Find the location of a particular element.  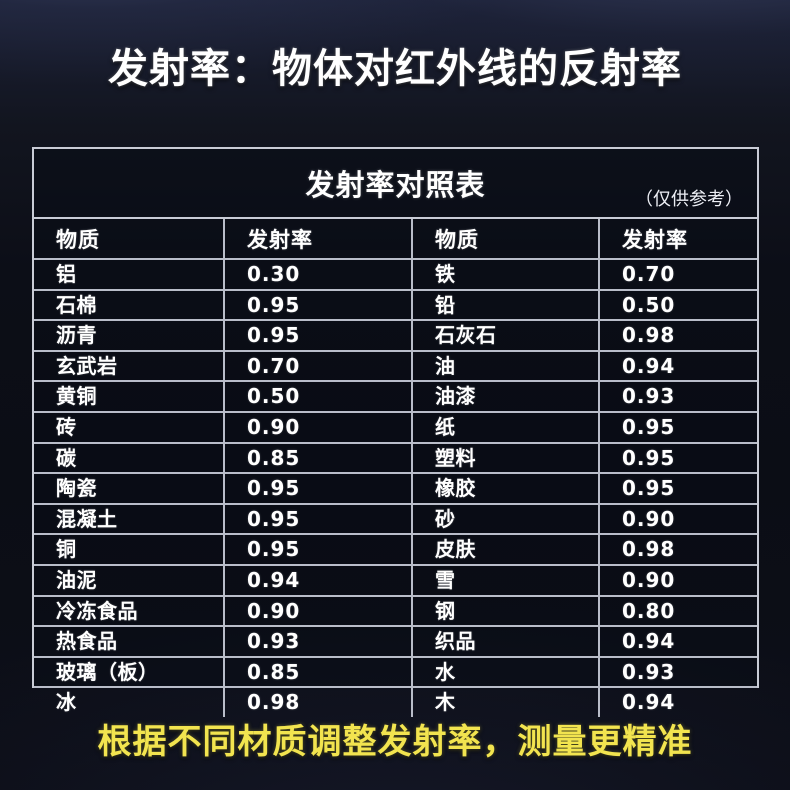

cell-material-right: 油 is located at coordinates (506, 366).